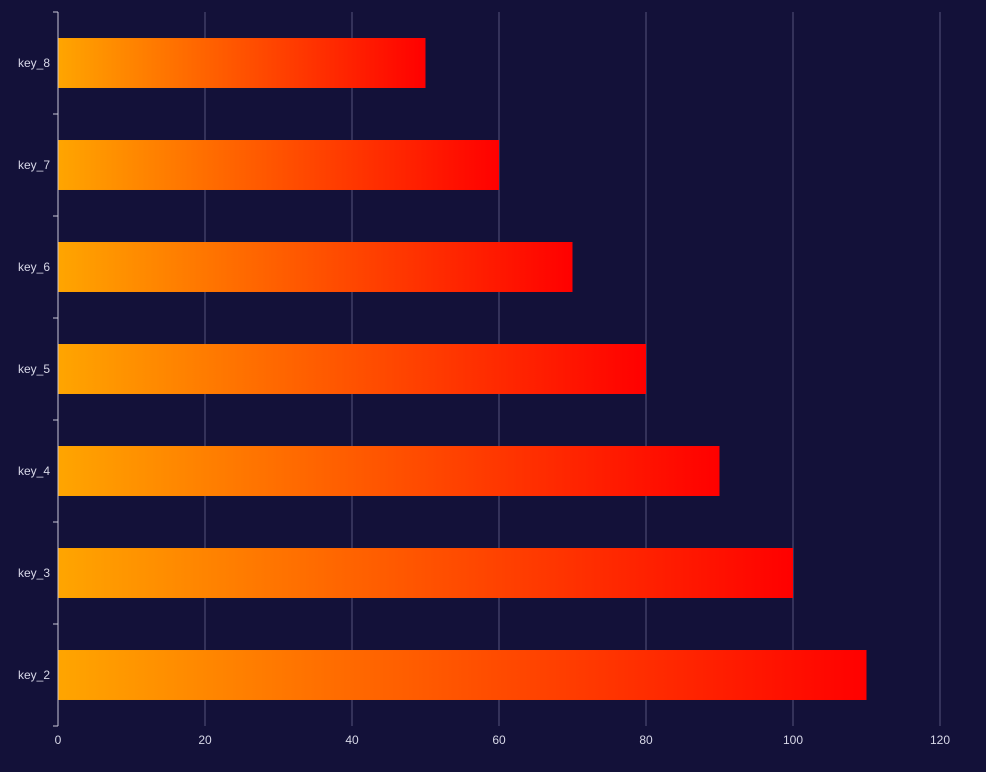 The image size is (986, 772). What do you see at coordinates (34, 165) in the screenshot?
I see `y-tick-label-key_7: key_7` at bounding box center [34, 165].